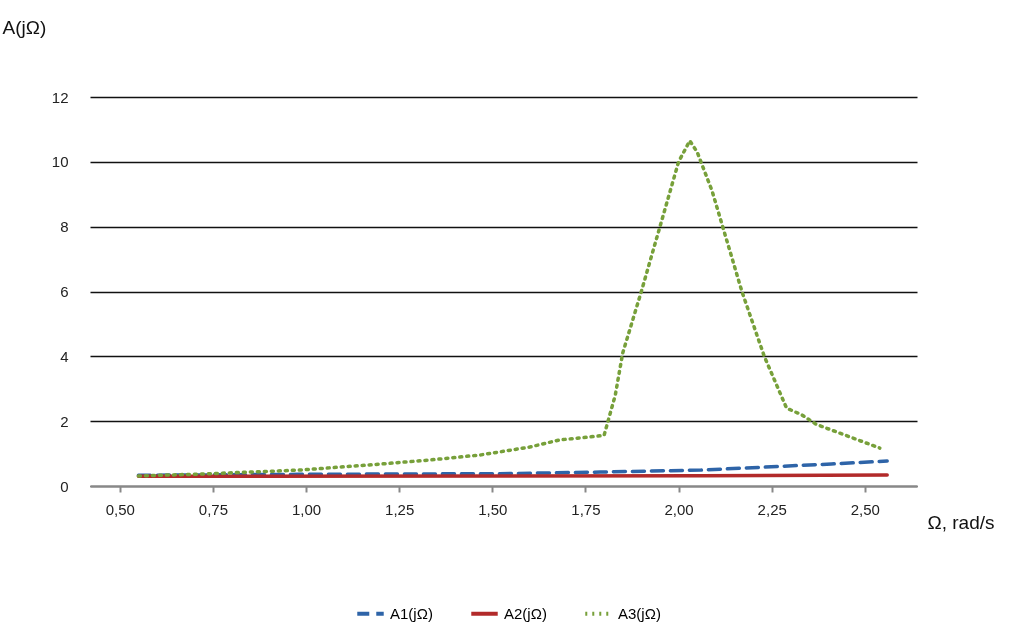 The height and width of the screenshot is (637, 1027). What do you see at coordinates (64, 227) in the screenshot?
I see `y-tick-label: 8` at bounding box center [64, 227].